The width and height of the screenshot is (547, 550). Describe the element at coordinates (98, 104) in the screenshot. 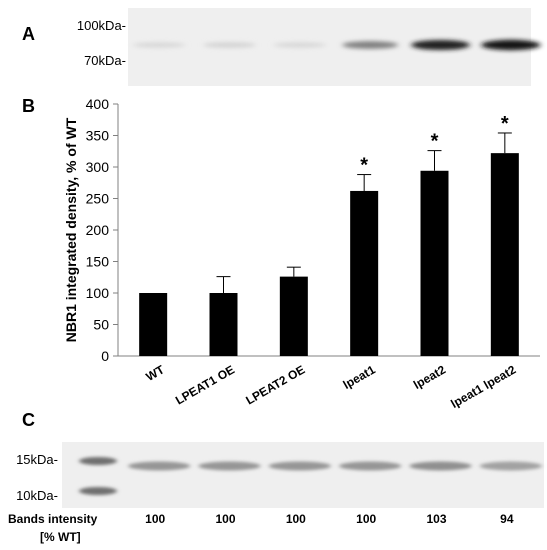

I see `y-tick-label: 400` at that location.